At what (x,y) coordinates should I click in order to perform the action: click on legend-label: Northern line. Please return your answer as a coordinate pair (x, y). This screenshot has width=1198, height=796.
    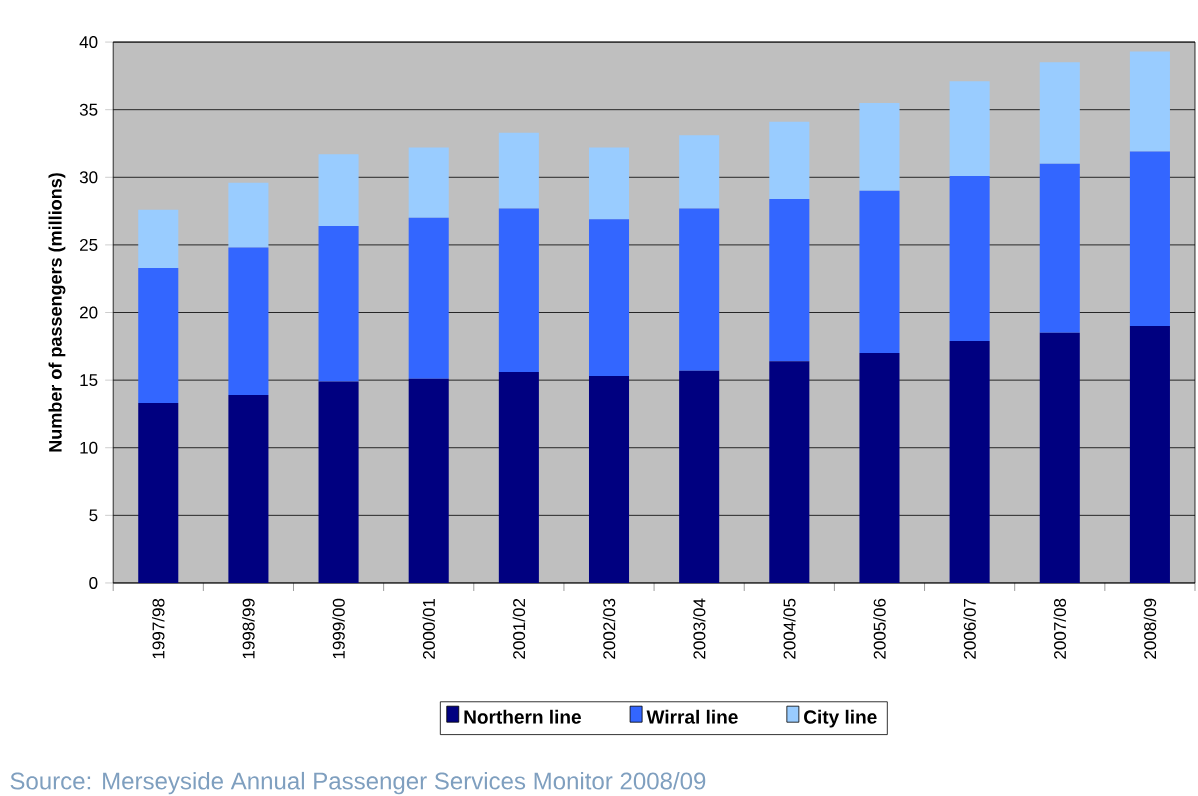
    Looking at the image, I should click on (522, 716).